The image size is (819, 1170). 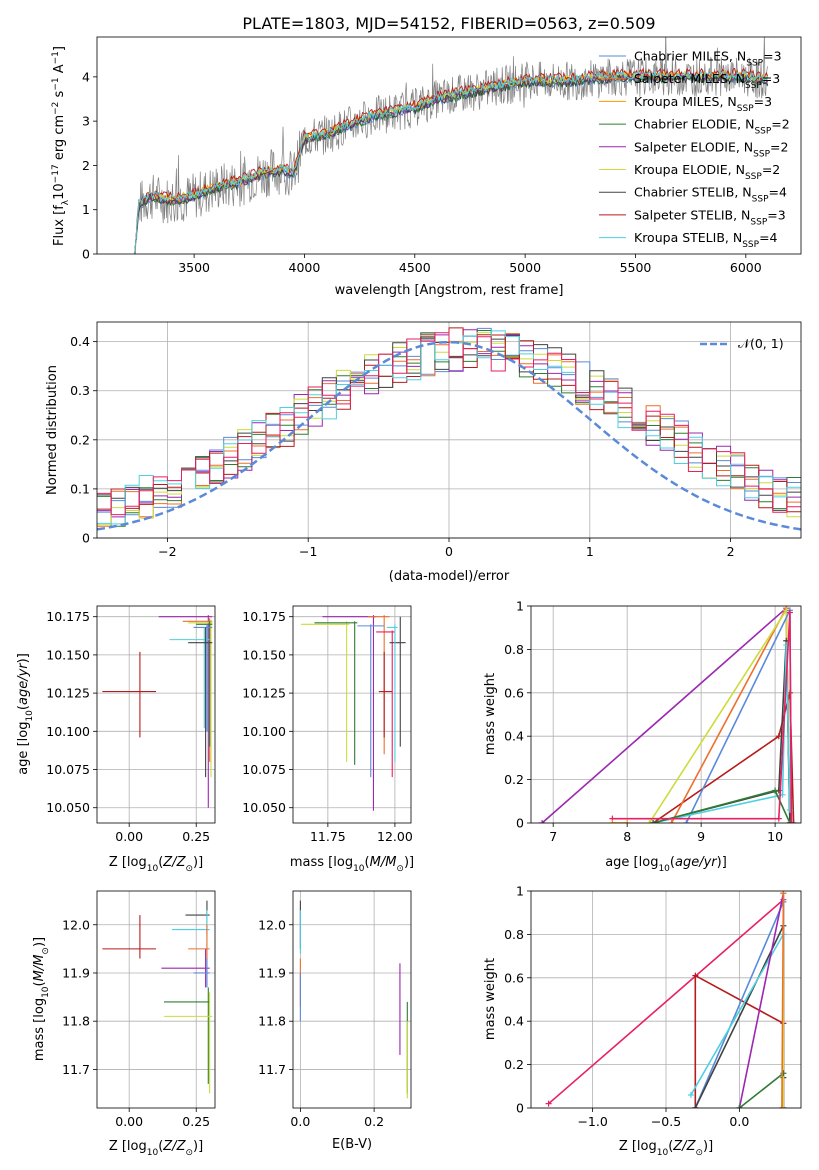 What do you see at coordinates (59, 95) in the screenshot?
I see `label-part: s` at bounding box center [59, 95].